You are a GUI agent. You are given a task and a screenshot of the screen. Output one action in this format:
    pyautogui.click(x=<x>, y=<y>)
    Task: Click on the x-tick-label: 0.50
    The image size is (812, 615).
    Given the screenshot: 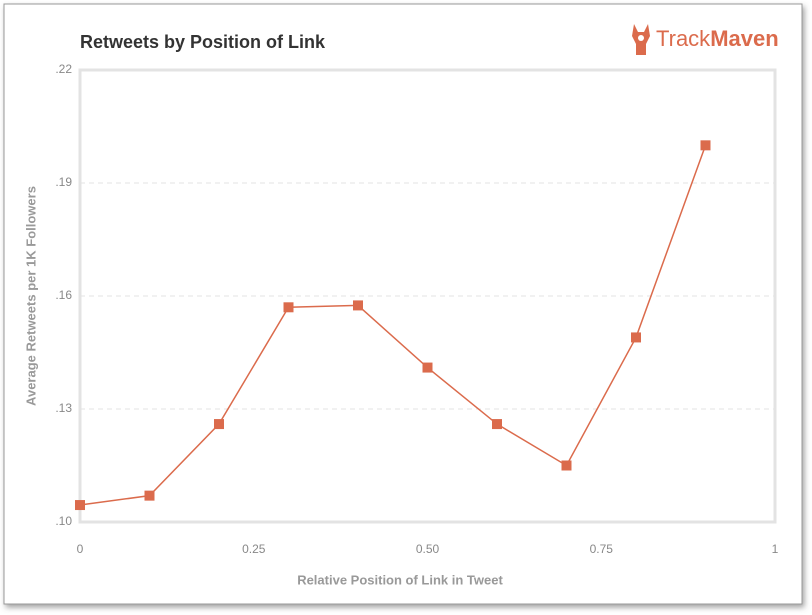 What is the action you would take?
    pyautogui.click(x=428, y=549)
    